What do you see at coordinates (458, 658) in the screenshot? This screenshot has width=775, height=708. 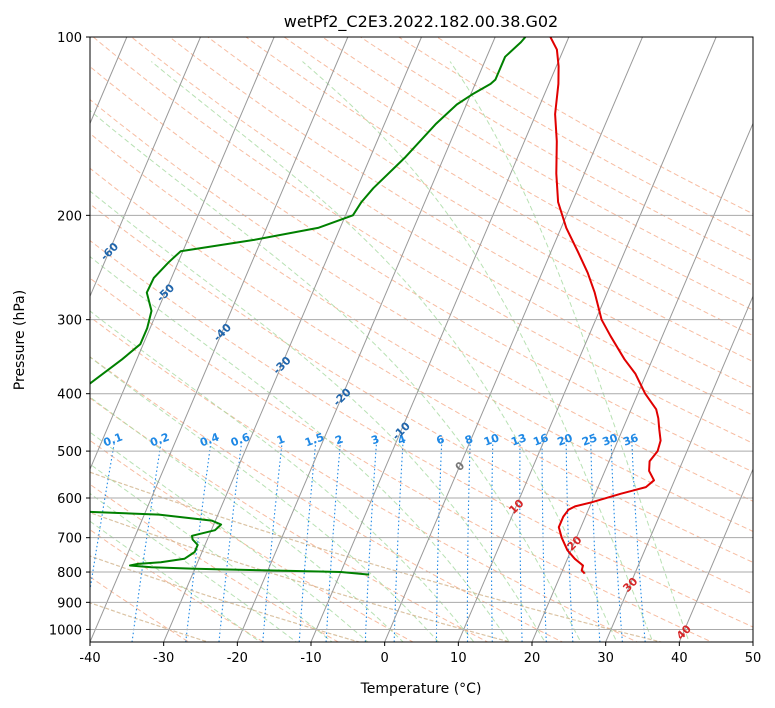 I see `x-tick-label: 10` at bounding box center [458, 658].